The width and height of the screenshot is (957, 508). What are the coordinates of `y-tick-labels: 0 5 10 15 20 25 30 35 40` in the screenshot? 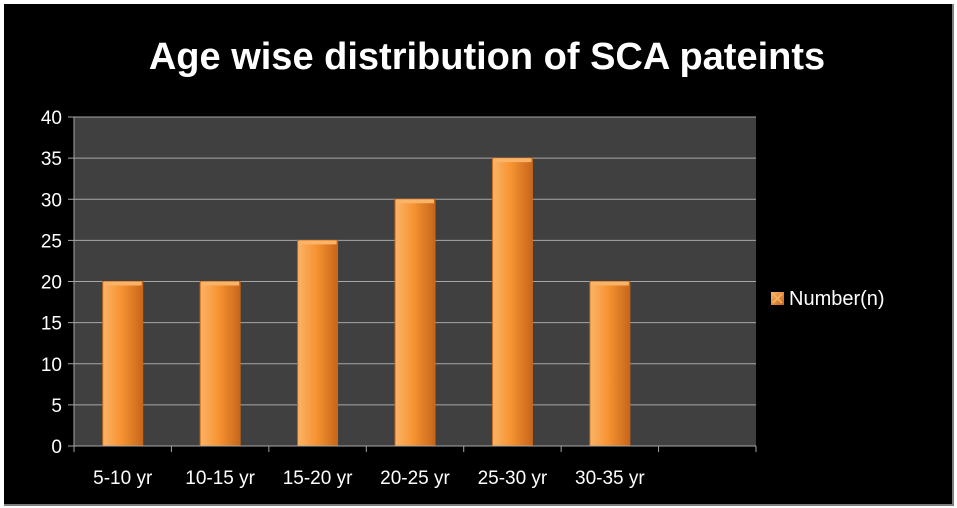 It's located at (51, 283).